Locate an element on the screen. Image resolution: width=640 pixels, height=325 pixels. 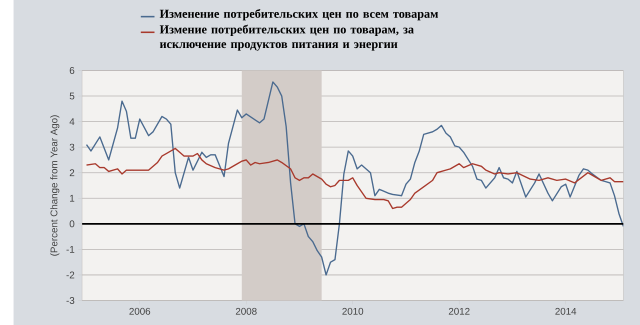
x-tick-label: 2010 is located at coordinates (353, 311).